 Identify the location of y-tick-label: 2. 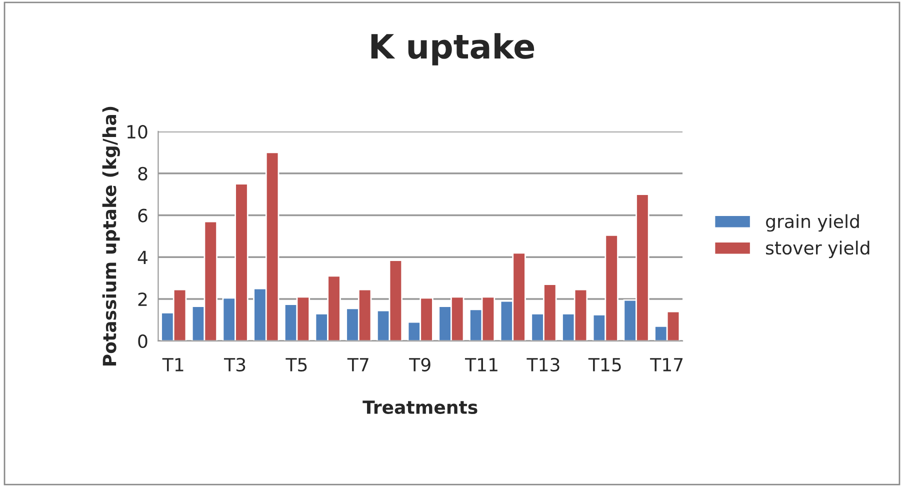
(142, 299).